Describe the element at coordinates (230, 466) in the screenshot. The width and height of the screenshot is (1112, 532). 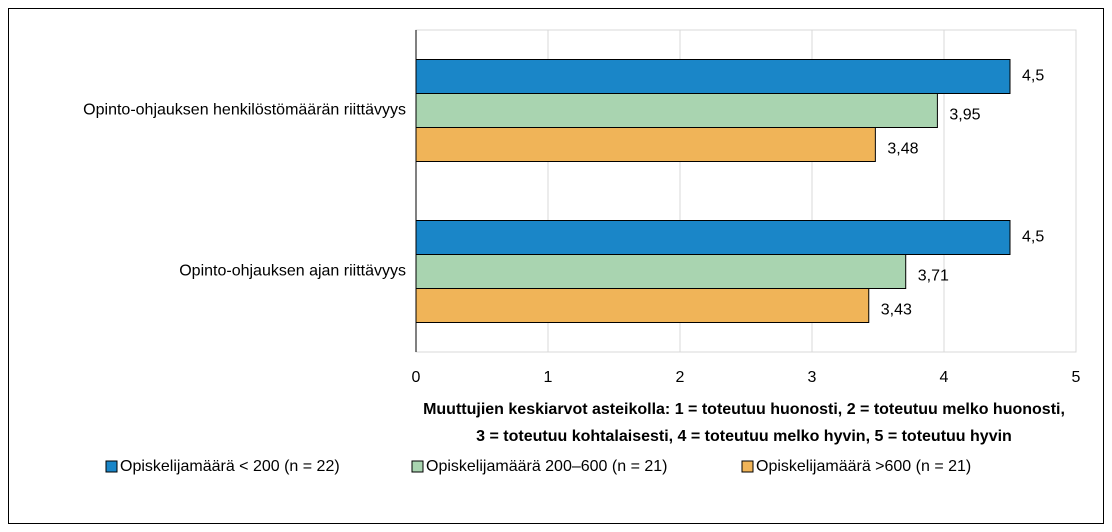
I see `legend-label: Opiskelijamäärä < 200 (n = 22)` at that location.